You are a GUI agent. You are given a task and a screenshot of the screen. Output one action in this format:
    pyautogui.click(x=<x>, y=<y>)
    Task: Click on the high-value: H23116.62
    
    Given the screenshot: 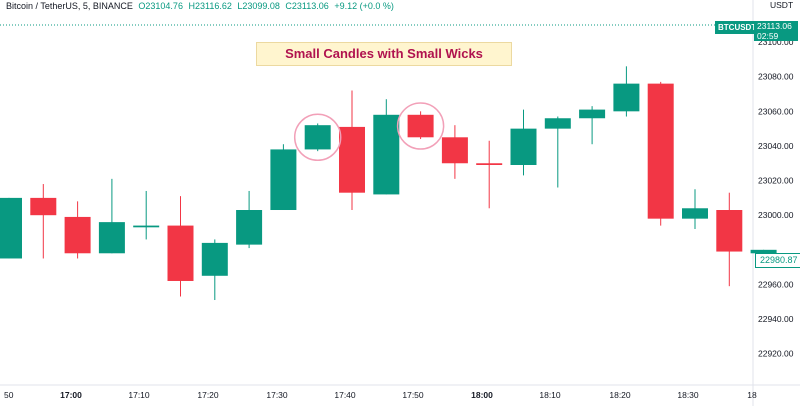 What is the action you would take?
    pyautogui.click(x=210, y=6)
    